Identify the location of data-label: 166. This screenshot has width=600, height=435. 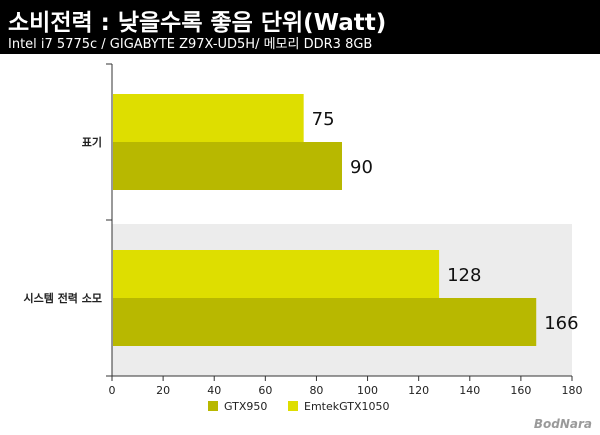
(561, 323).